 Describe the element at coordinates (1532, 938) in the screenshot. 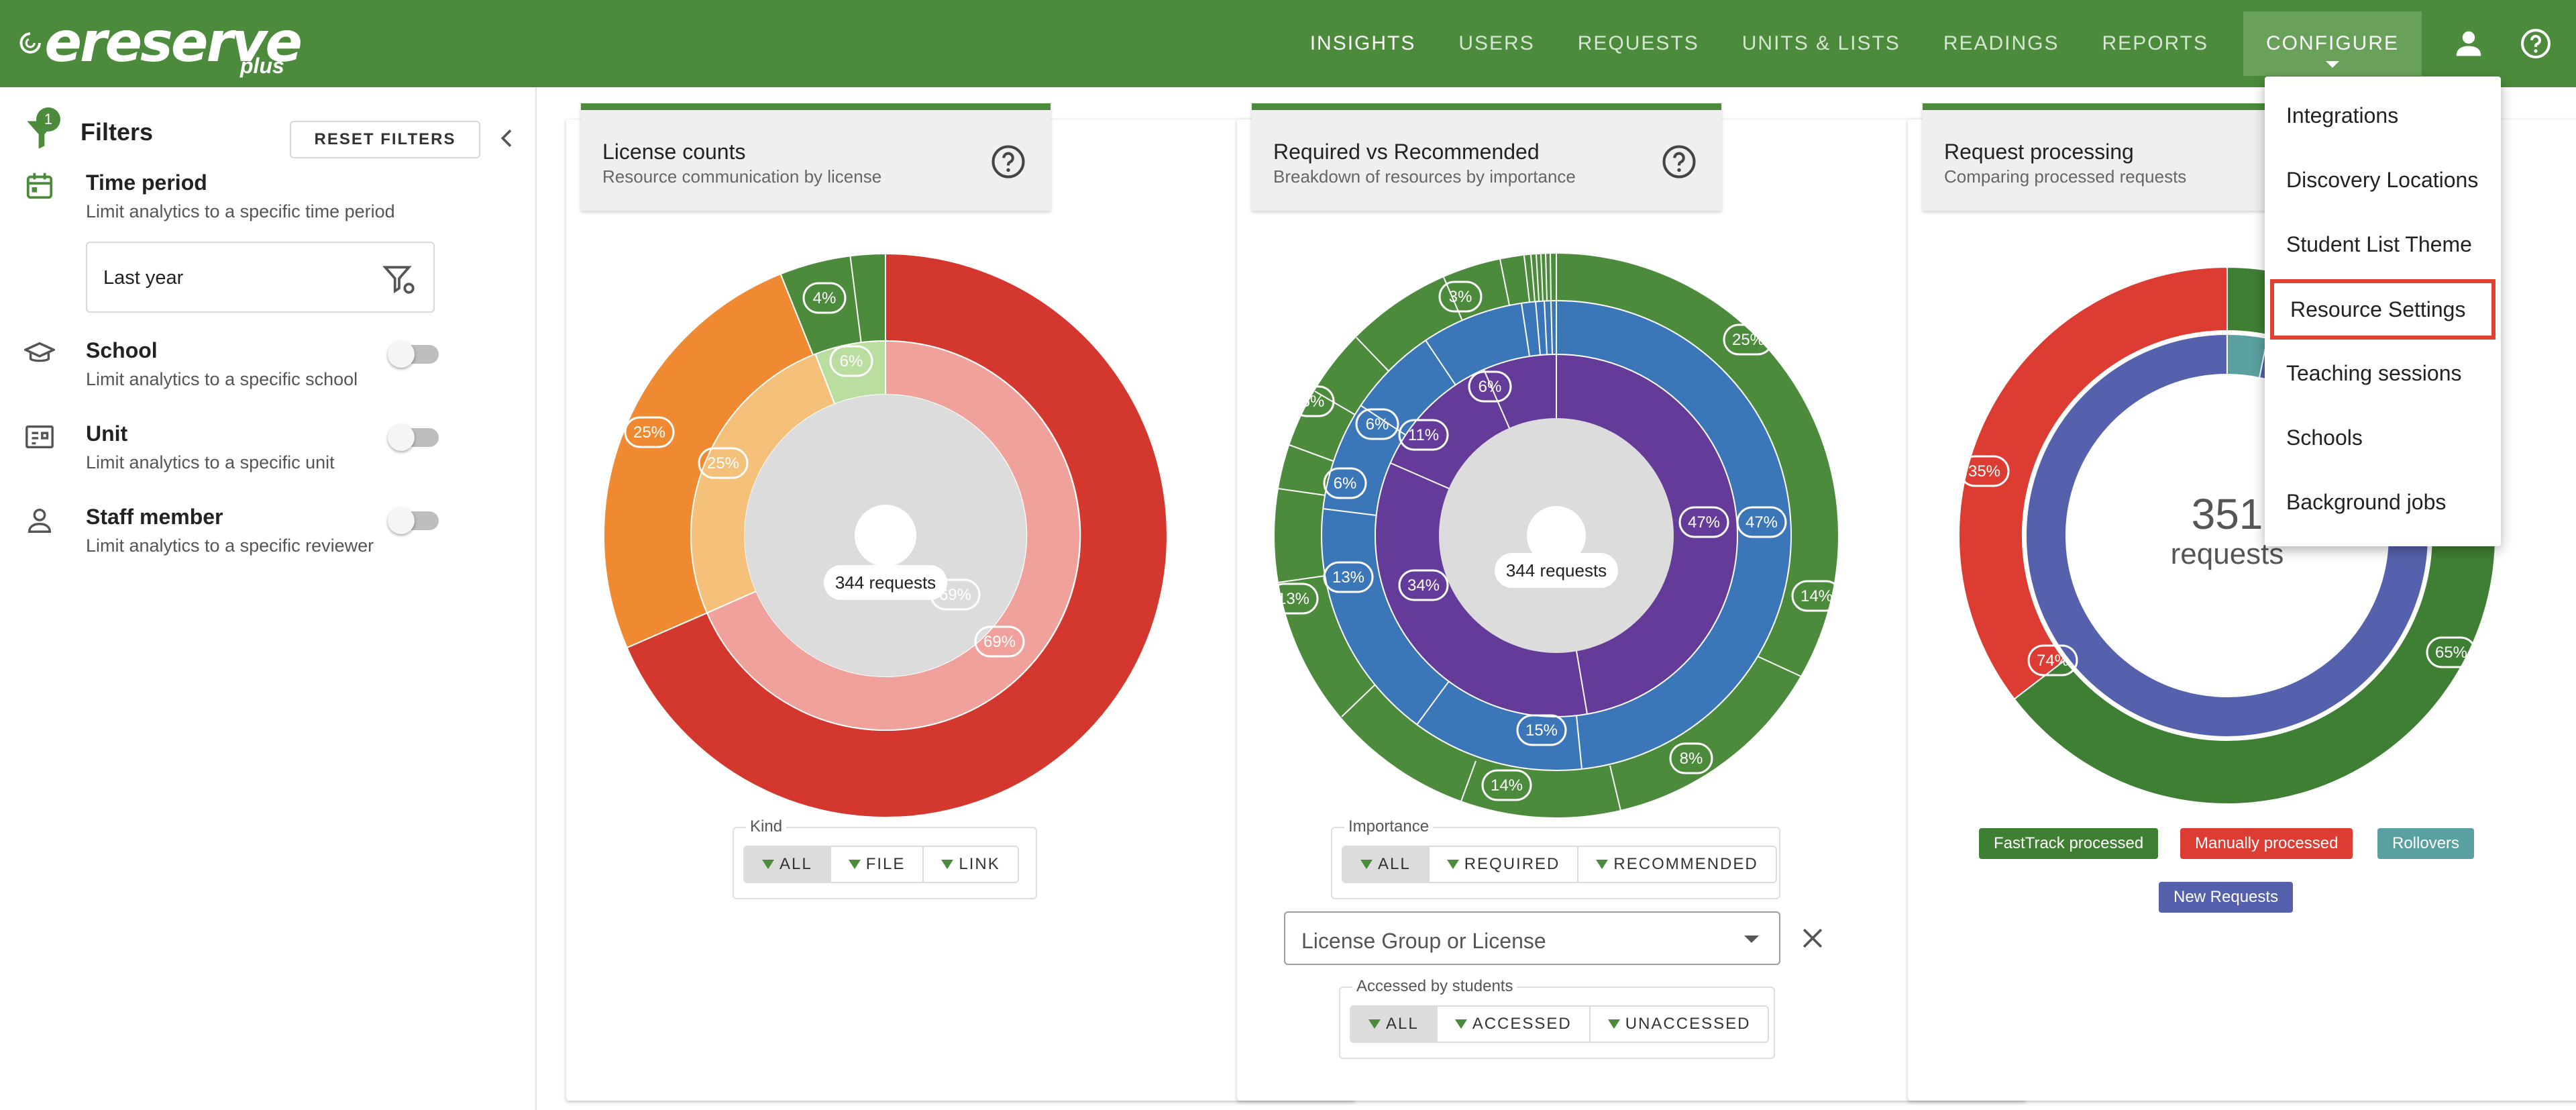

I see `license-group-select: License Group or License` at that location.